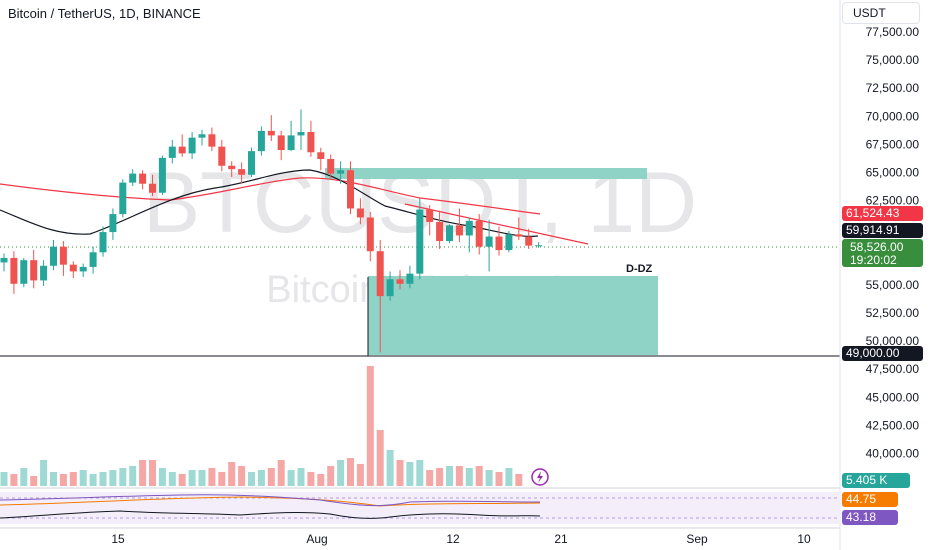 Image resolution: width=932 pixels, height=550 pixels. I want to click on ma-red-line, so click(270, 196).